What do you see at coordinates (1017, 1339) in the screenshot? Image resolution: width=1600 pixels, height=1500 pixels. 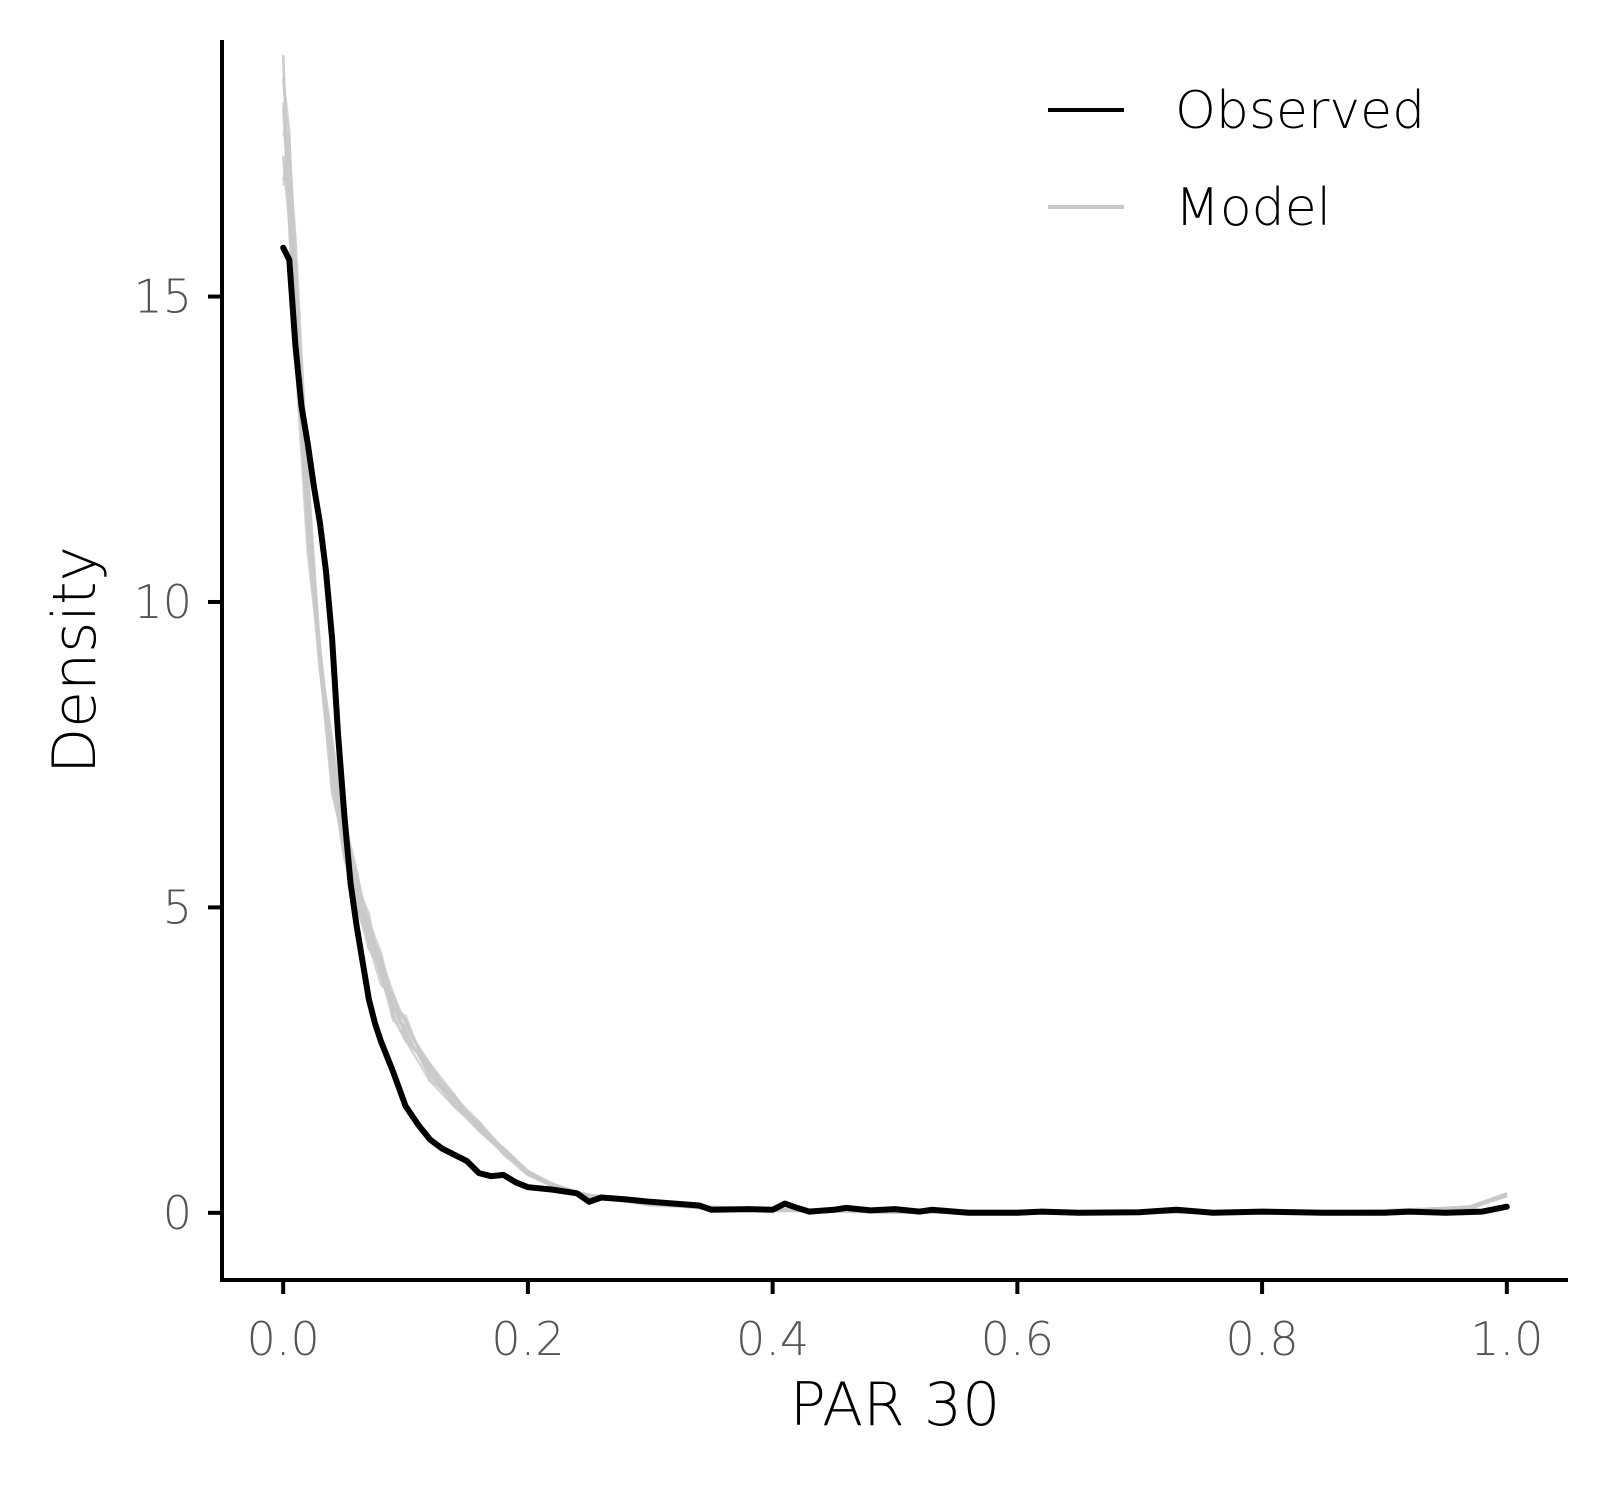 I see `x-tick-label-3: 0.6` at bounding box center [1017, 1339].